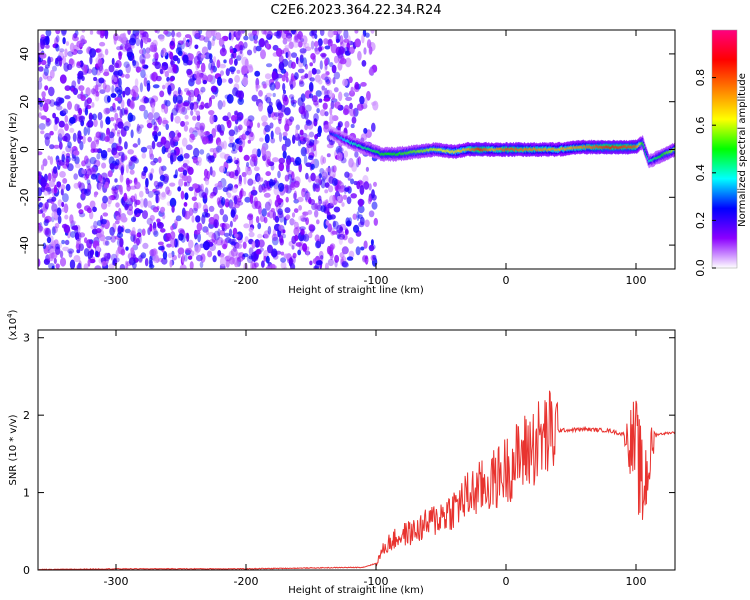 This screenshot has height=600, width=750. I want to click on snr-x-label: Height of straight line (km), so click(356, 590).